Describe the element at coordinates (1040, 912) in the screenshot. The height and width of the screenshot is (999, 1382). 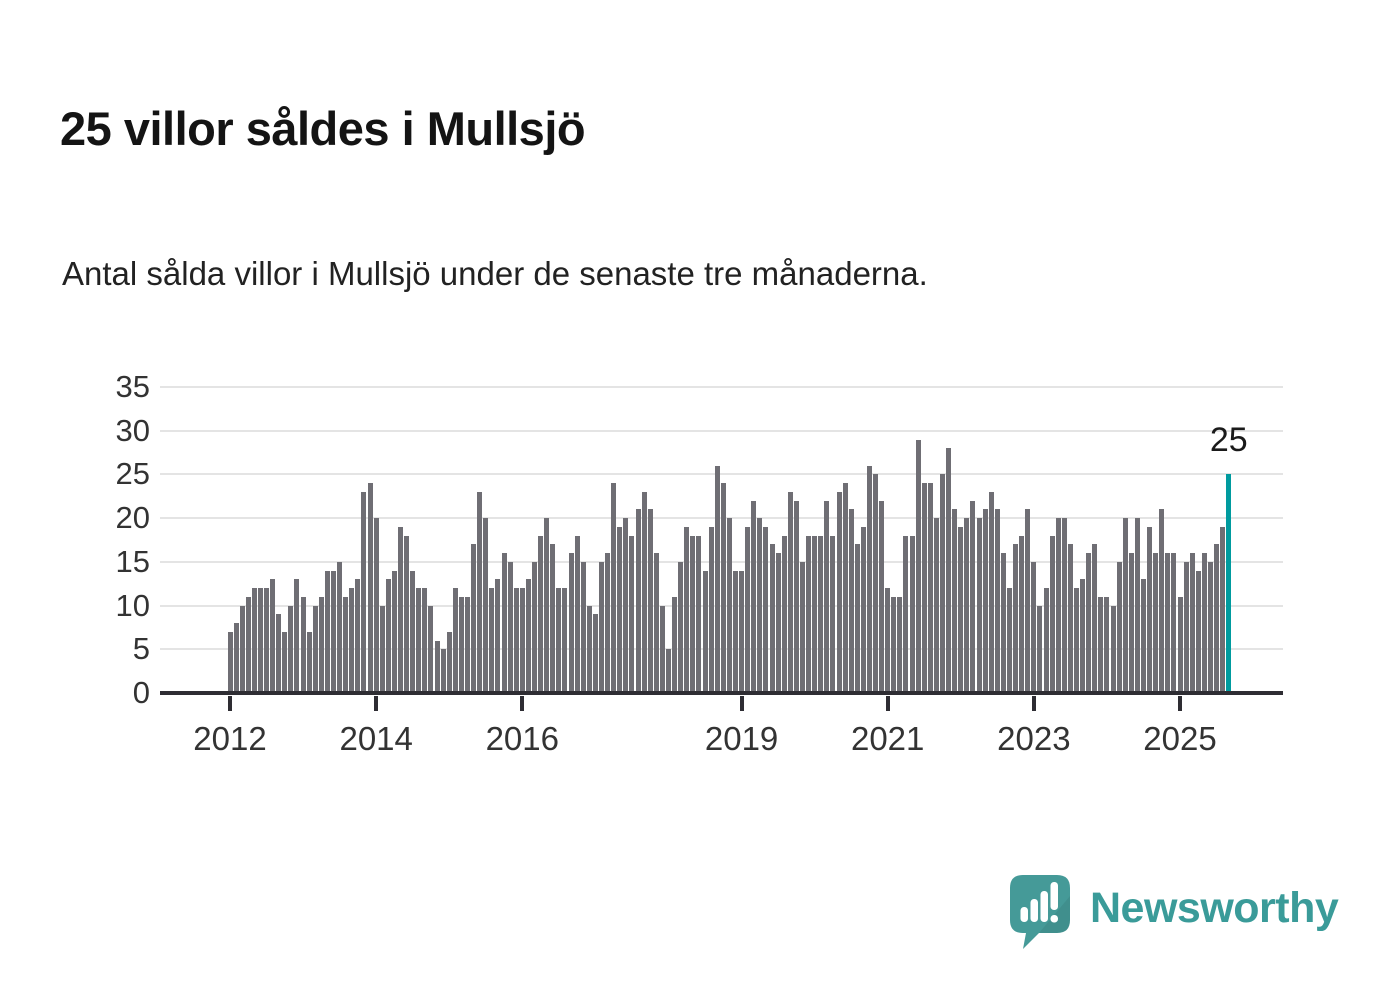
I see `newsworthy-logo-icon` at that location.